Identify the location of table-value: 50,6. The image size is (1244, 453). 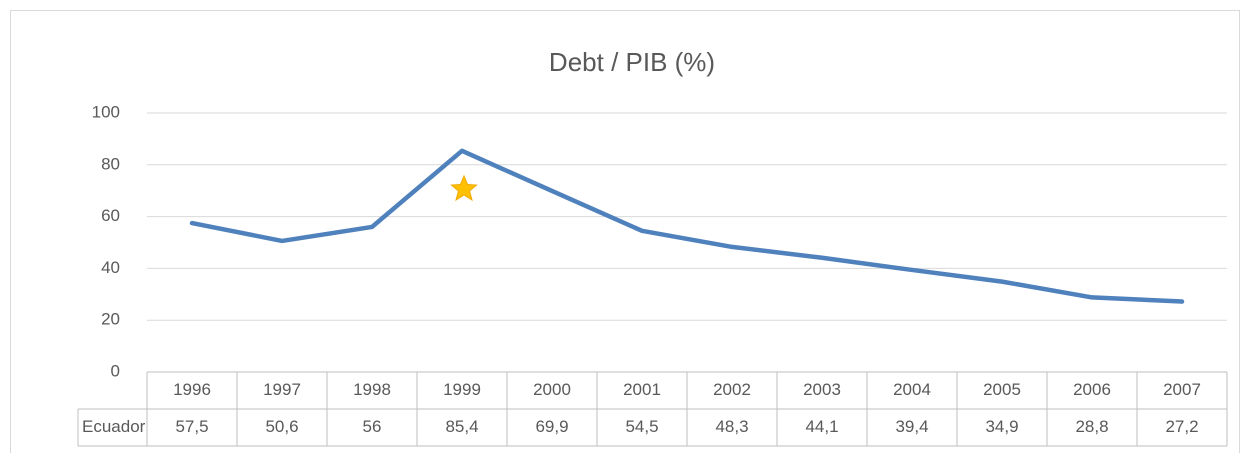
(281, 426).